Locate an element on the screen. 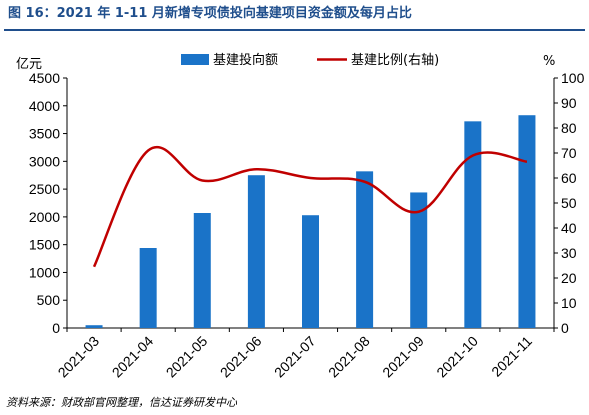 The height and width of the screenshot is (415, 589). right-tick-label: 10 is located at coordinates (569, 303).